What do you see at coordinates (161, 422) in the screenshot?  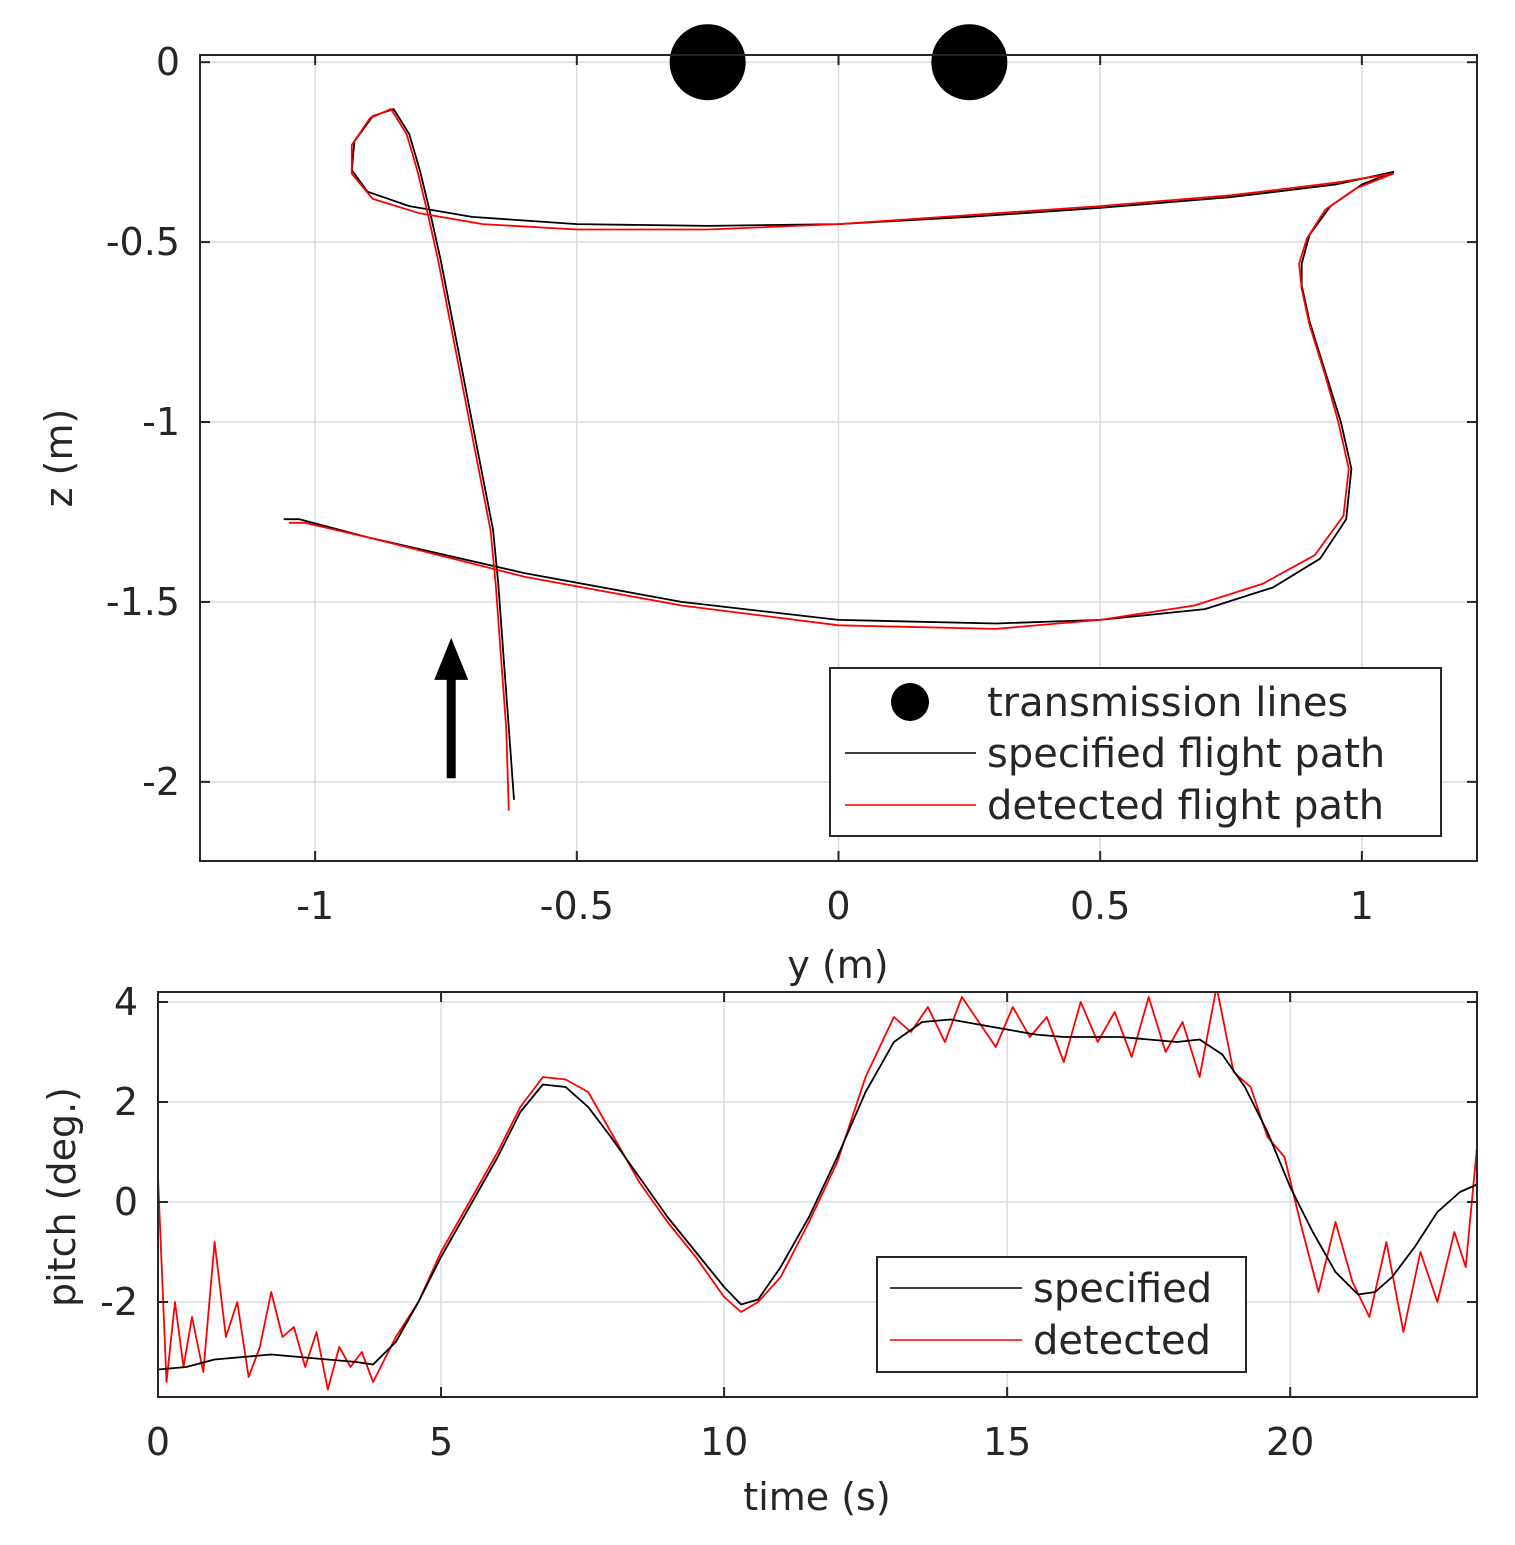 I see `y-tick-label: -1` at bounding box center [161, 422].